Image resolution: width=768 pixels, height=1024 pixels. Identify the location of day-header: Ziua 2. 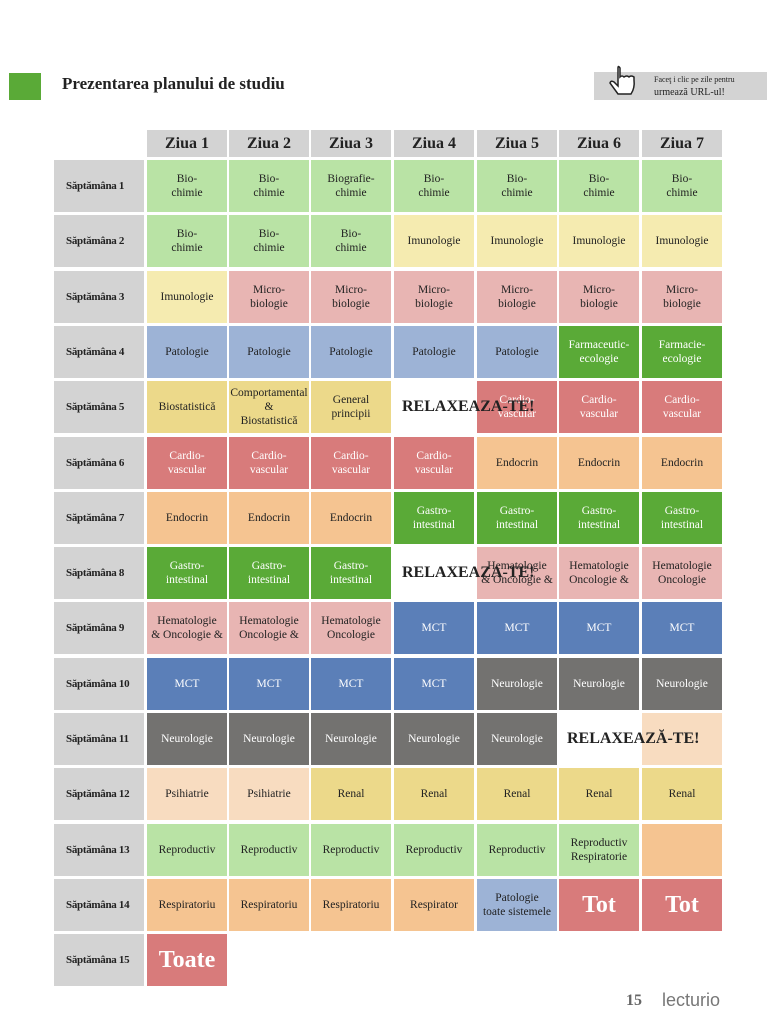
(269, 143).